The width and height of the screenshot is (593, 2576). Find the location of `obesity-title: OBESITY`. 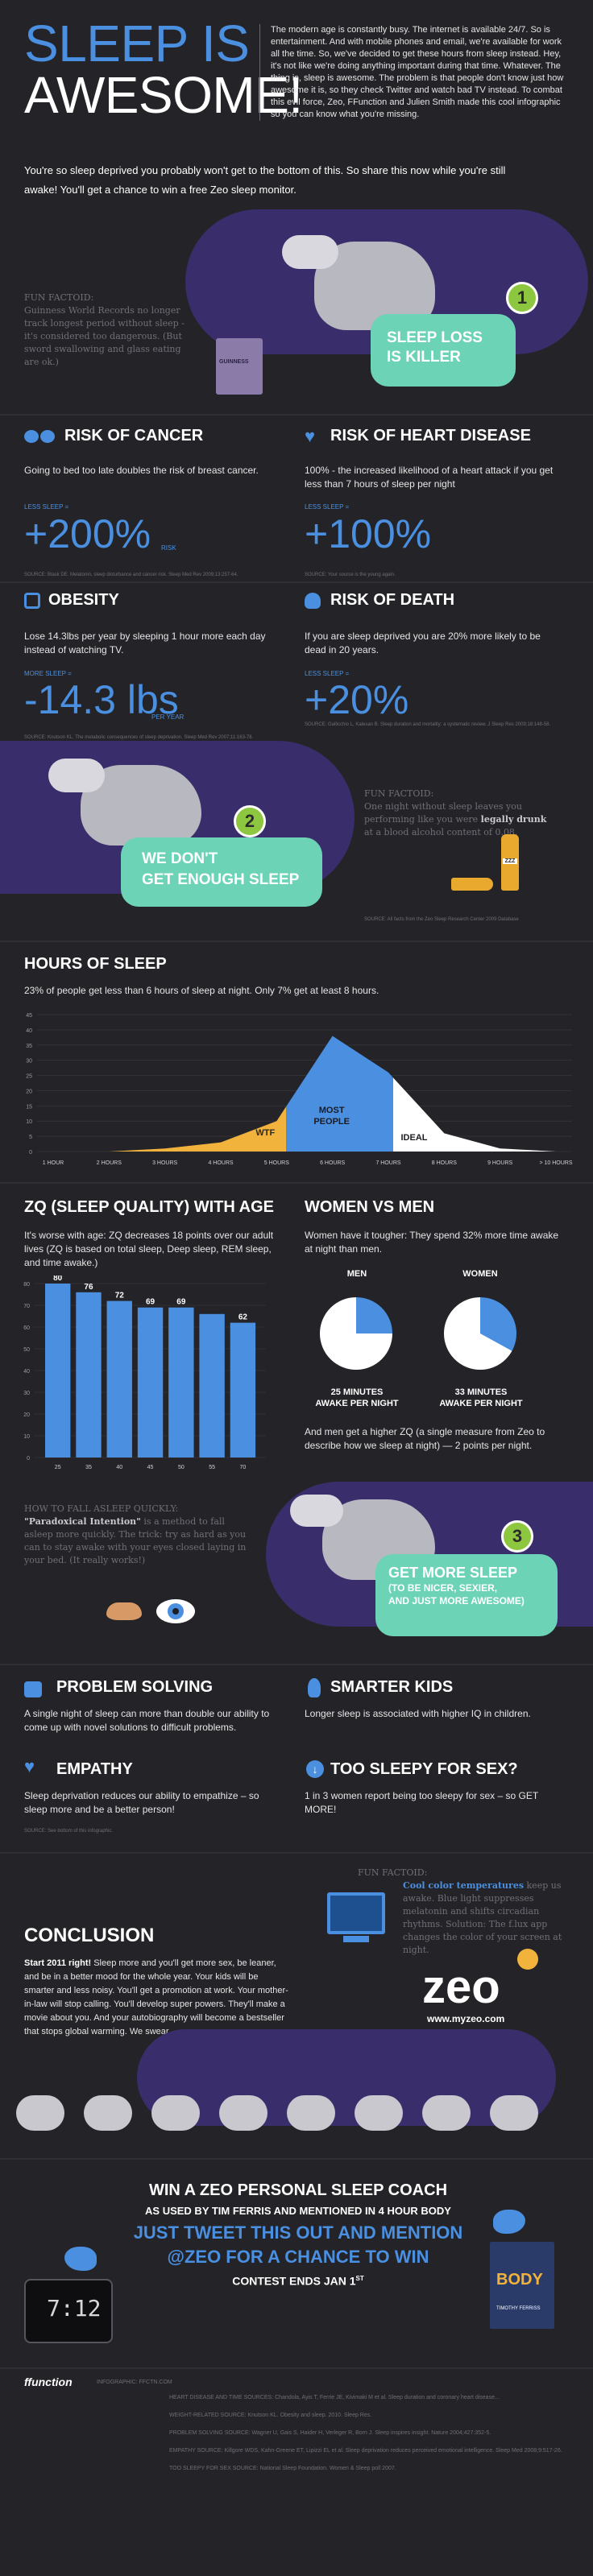

obesity-title: OBESITY is located at coordinates (83, 600).